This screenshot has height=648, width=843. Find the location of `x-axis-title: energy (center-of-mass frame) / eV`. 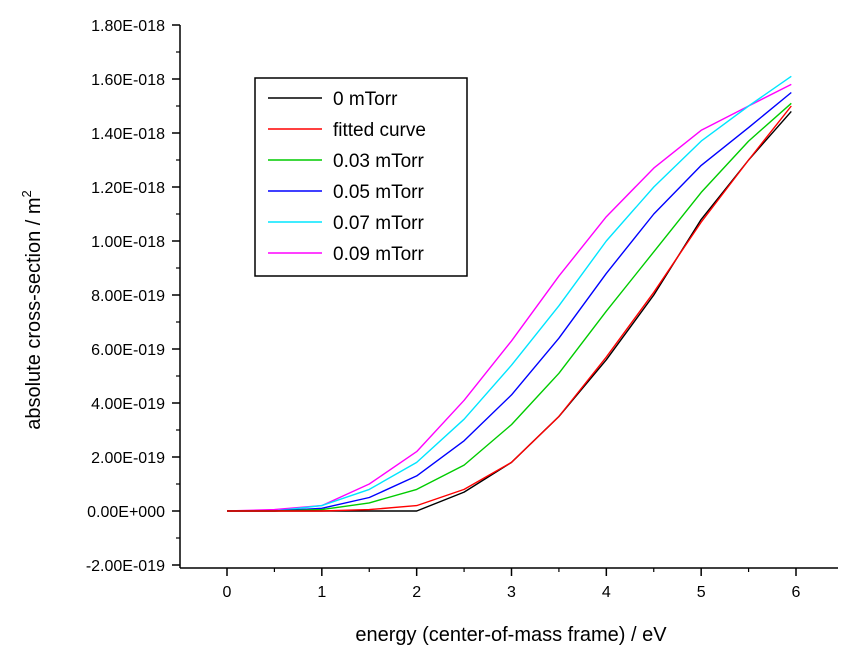

x-axis-title: energy (center-of-mass frame) / eV is located at coordinates (511, 635).